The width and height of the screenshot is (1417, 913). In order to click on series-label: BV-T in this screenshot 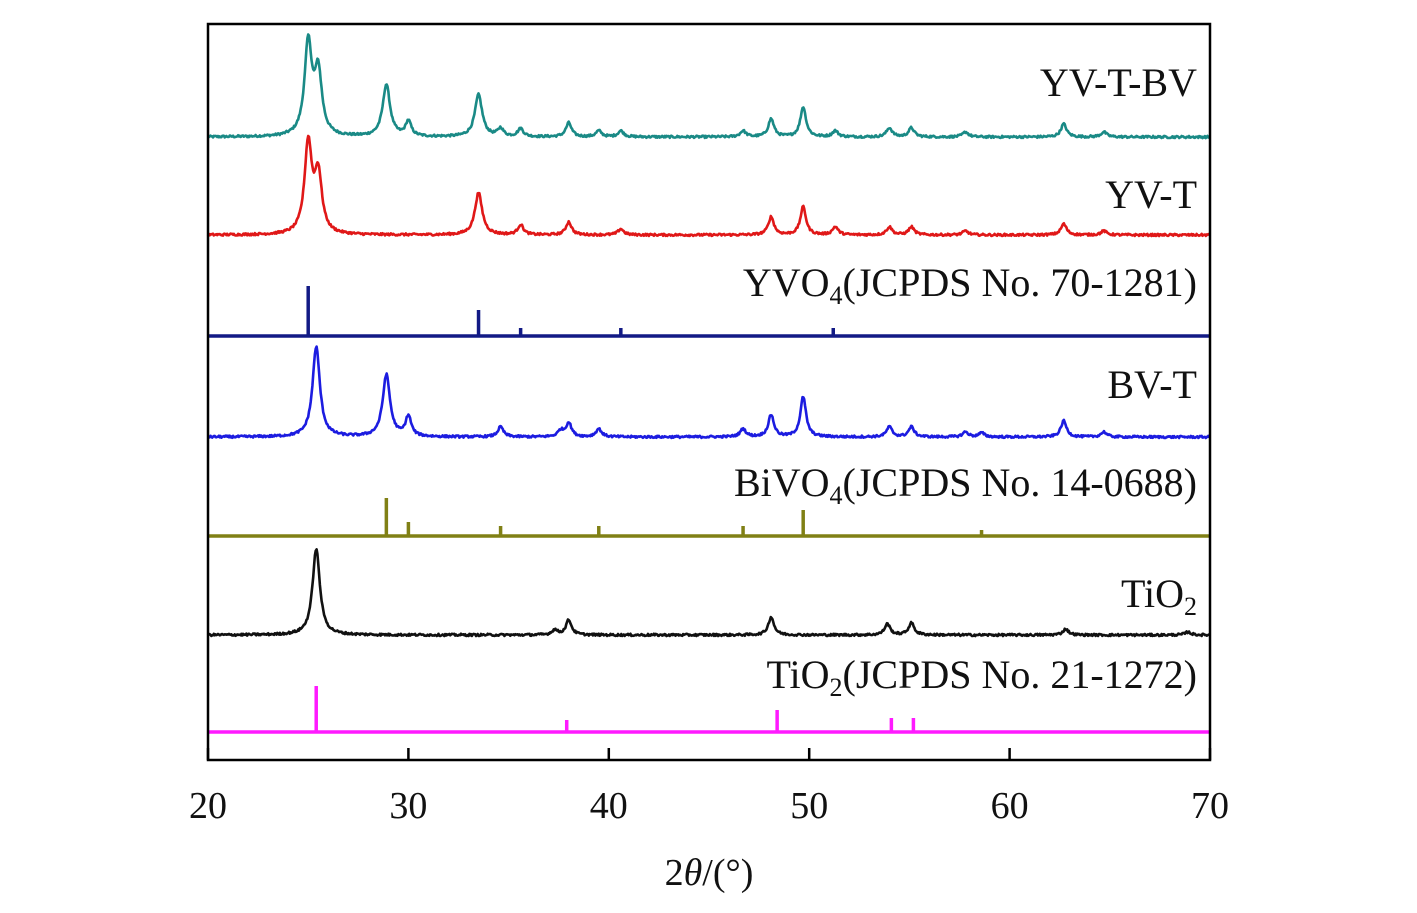, I will do `click(1152, 384)`.